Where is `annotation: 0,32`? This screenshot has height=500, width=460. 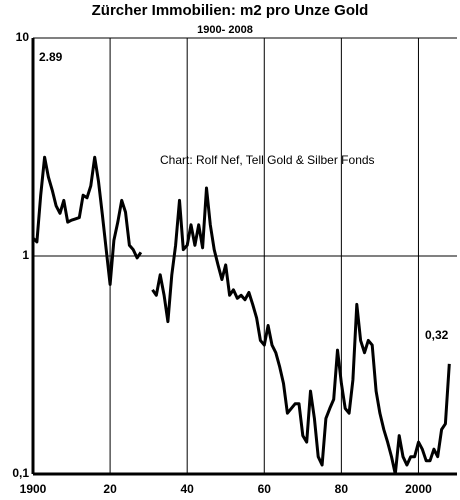
annotation: 0,32 is located at coordinates (437, 335).